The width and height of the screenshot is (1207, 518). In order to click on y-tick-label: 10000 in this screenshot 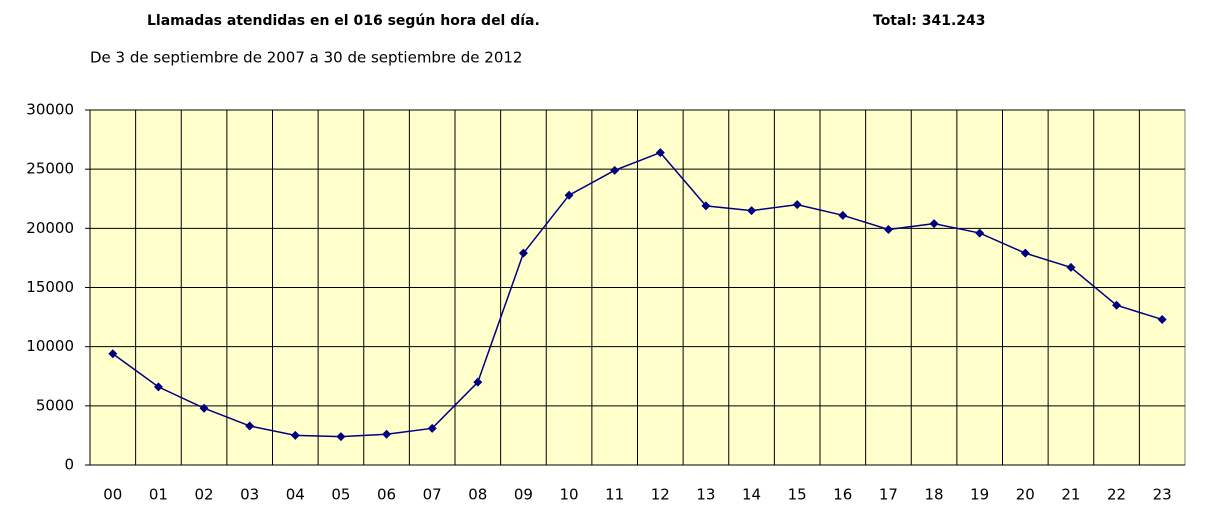, I will do `click(50, 346)`.